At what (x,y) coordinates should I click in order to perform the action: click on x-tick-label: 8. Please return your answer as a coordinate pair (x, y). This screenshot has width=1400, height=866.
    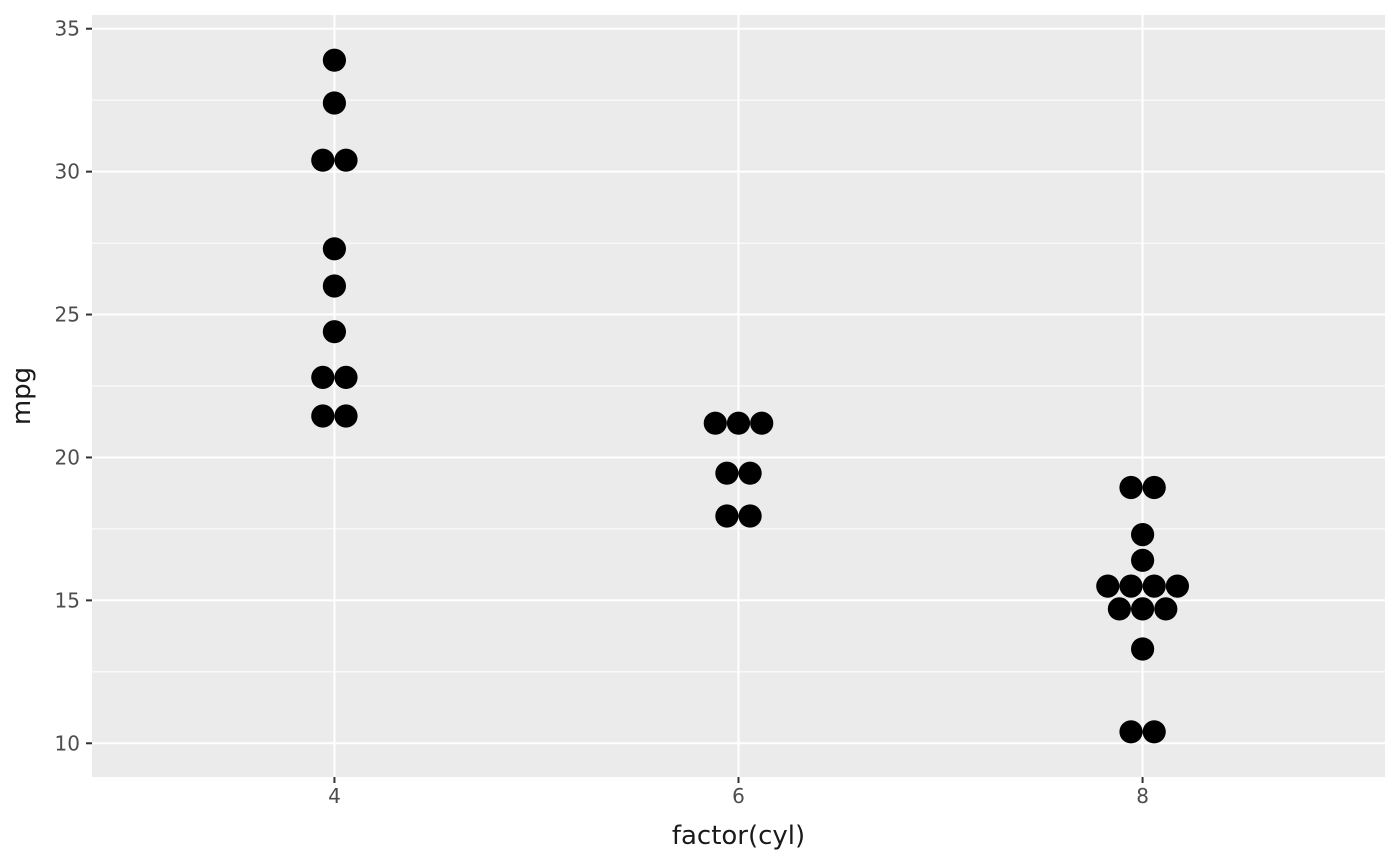
    Looking at the image, I should click on (1142, 796).